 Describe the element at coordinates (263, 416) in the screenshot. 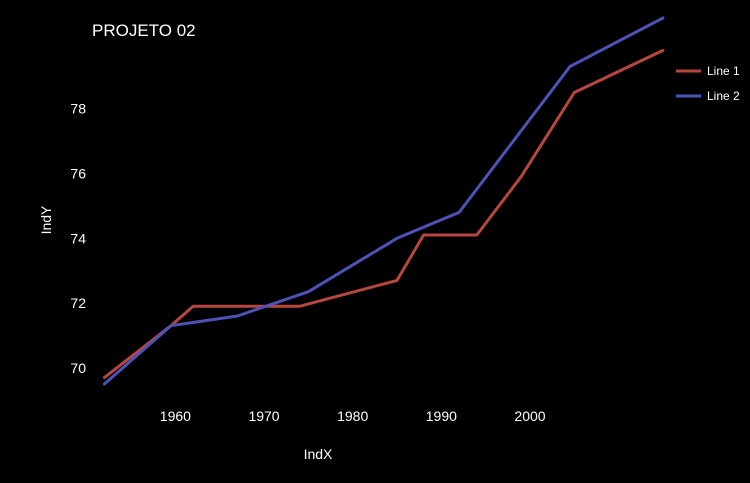

I see `x-tick-label: 1970` at that location.